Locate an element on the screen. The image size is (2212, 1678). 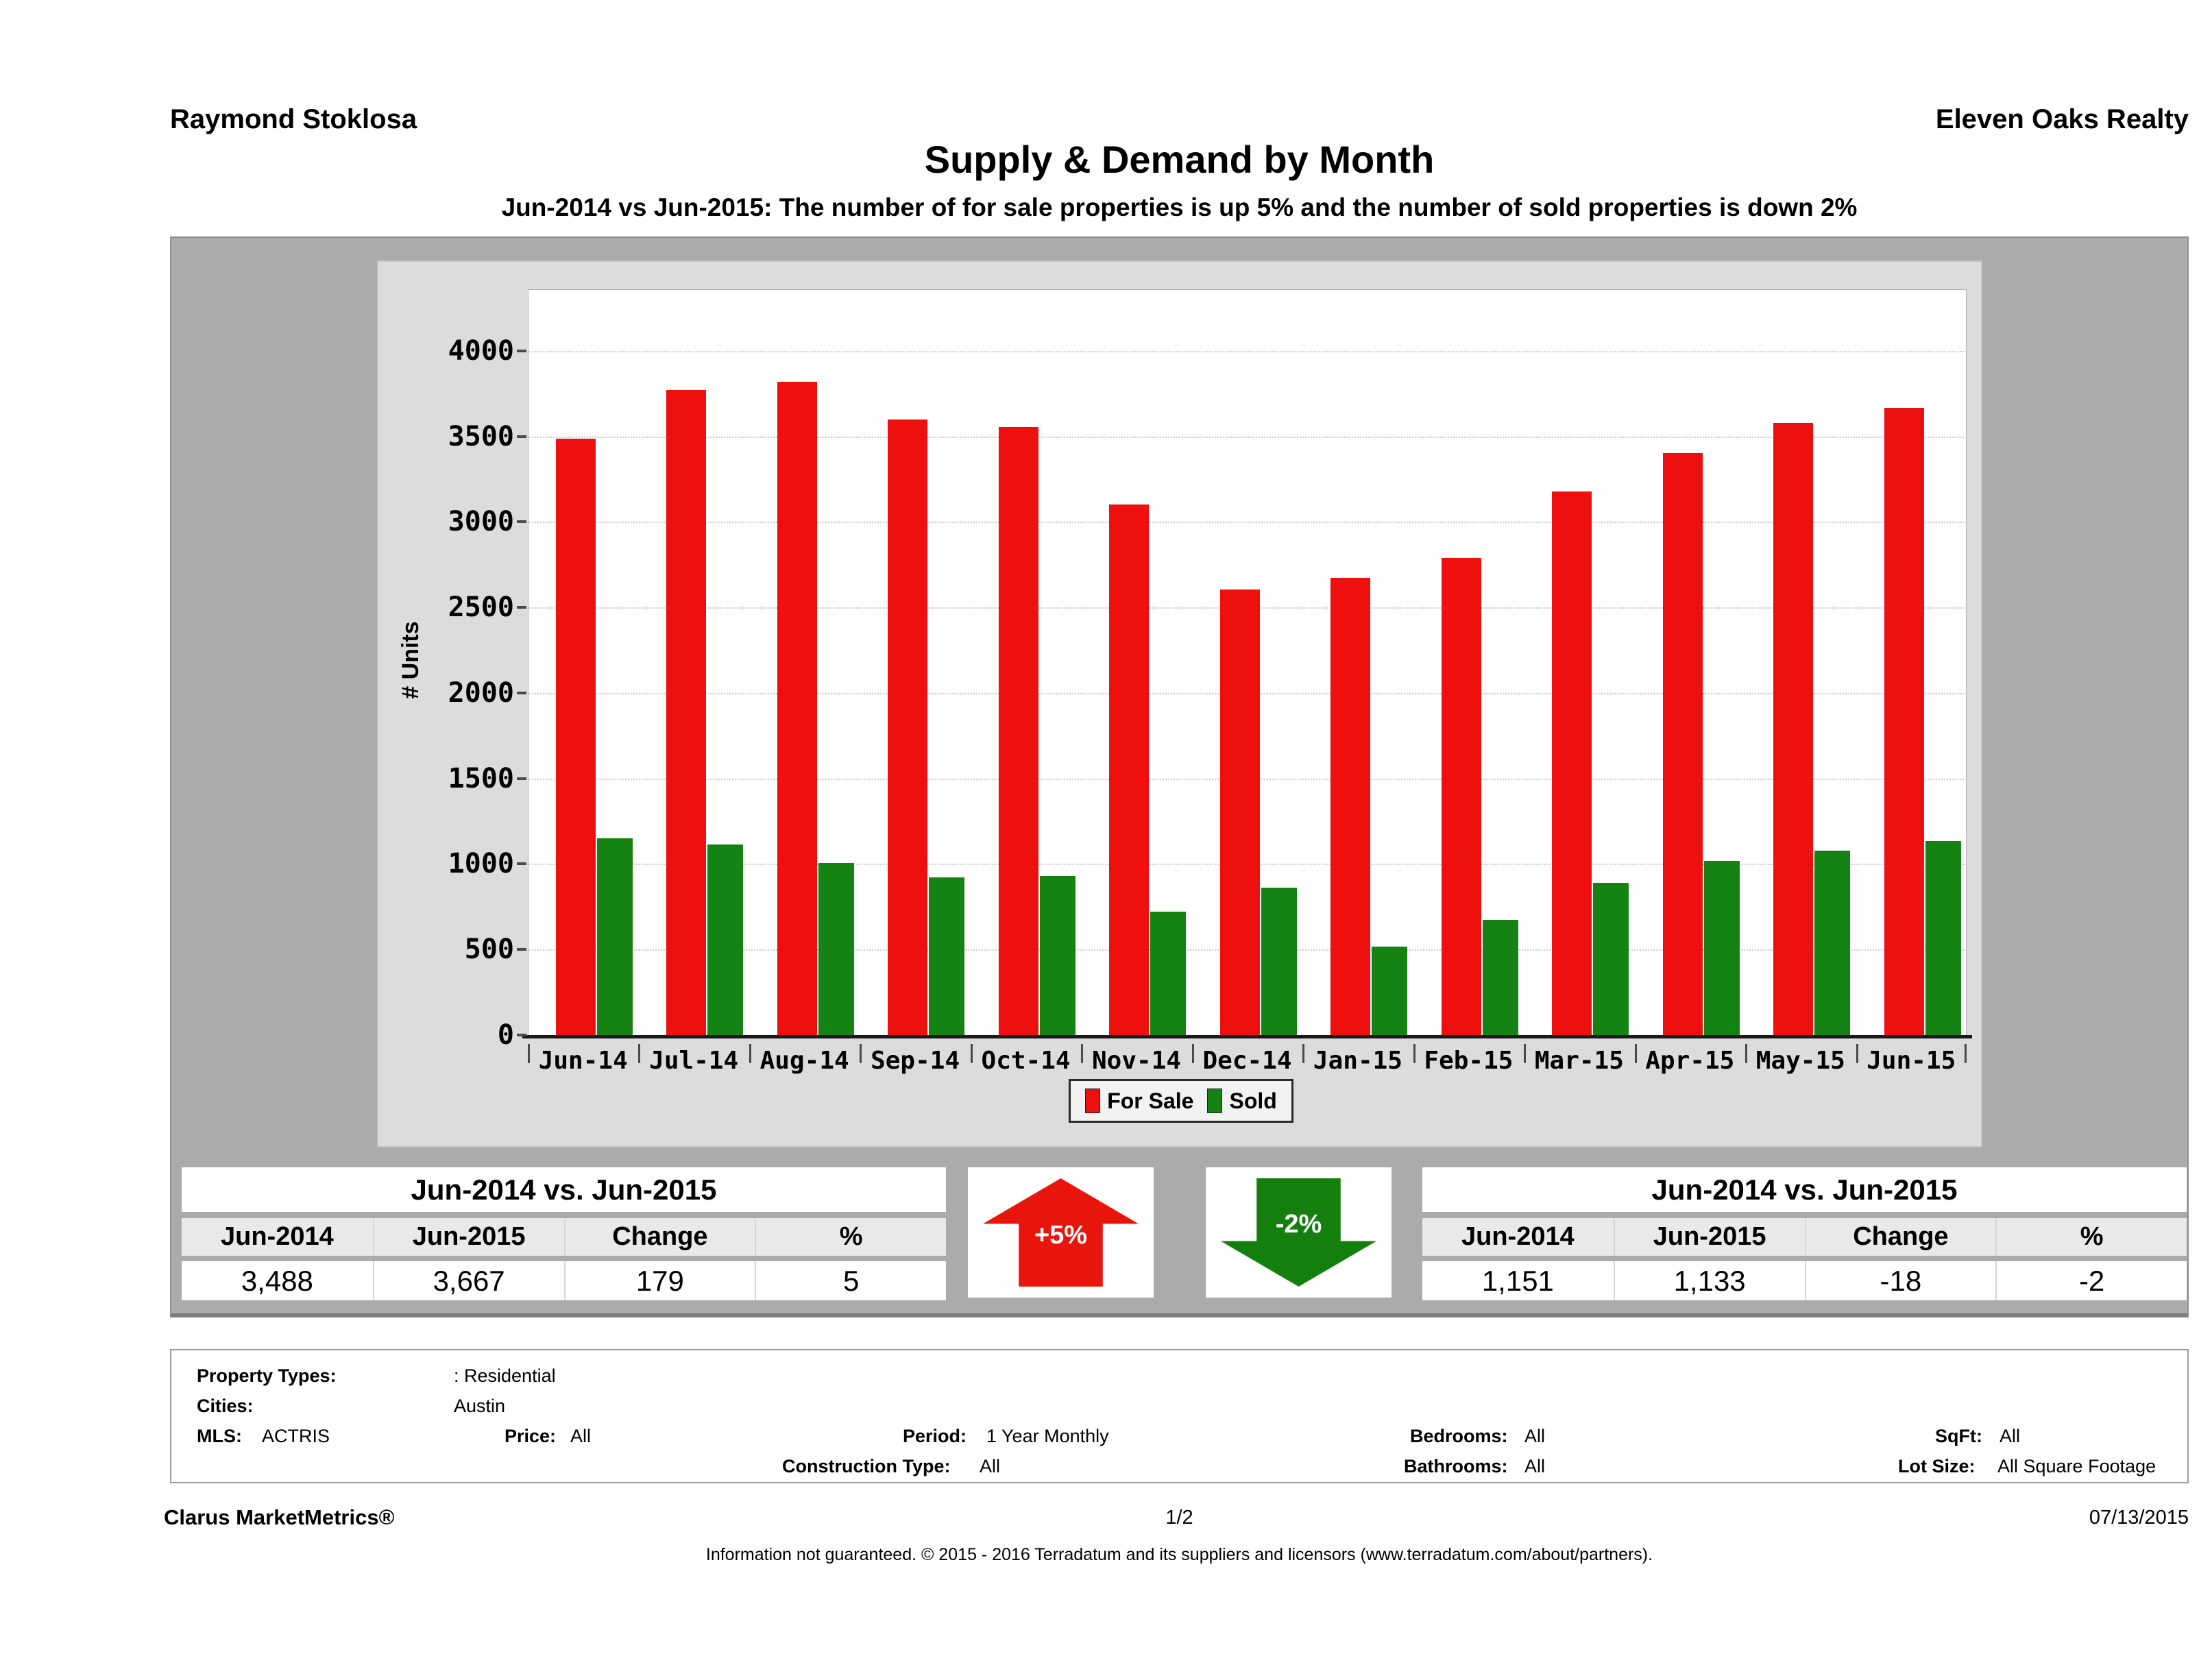
x-axis-label: Nov-14 is located at coordinates (1137, 1061).